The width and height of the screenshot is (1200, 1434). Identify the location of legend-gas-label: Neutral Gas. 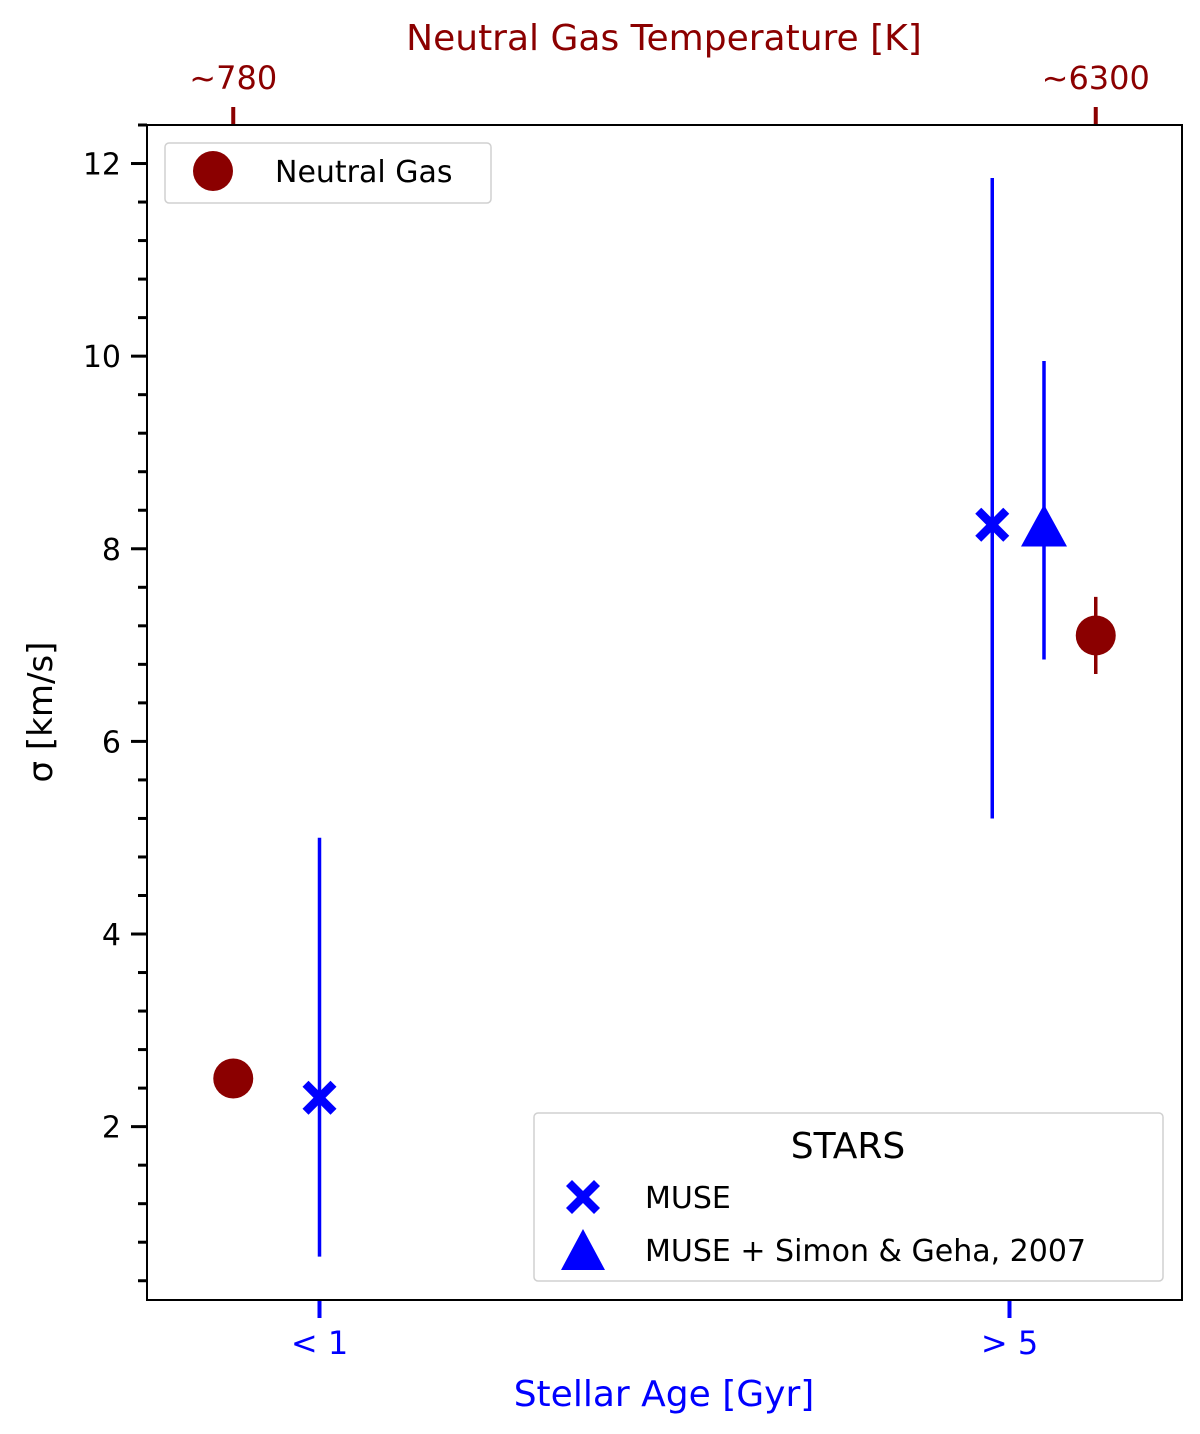
(364, 172).